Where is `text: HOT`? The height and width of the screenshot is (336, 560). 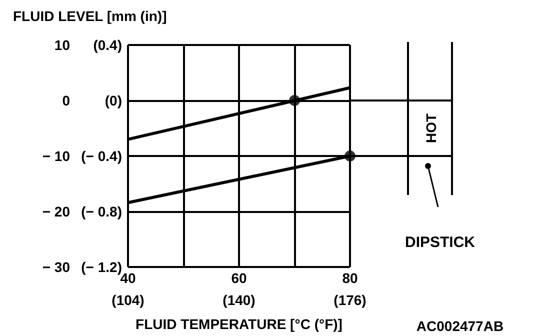
text: HOT is located at coordinates (431, 128).